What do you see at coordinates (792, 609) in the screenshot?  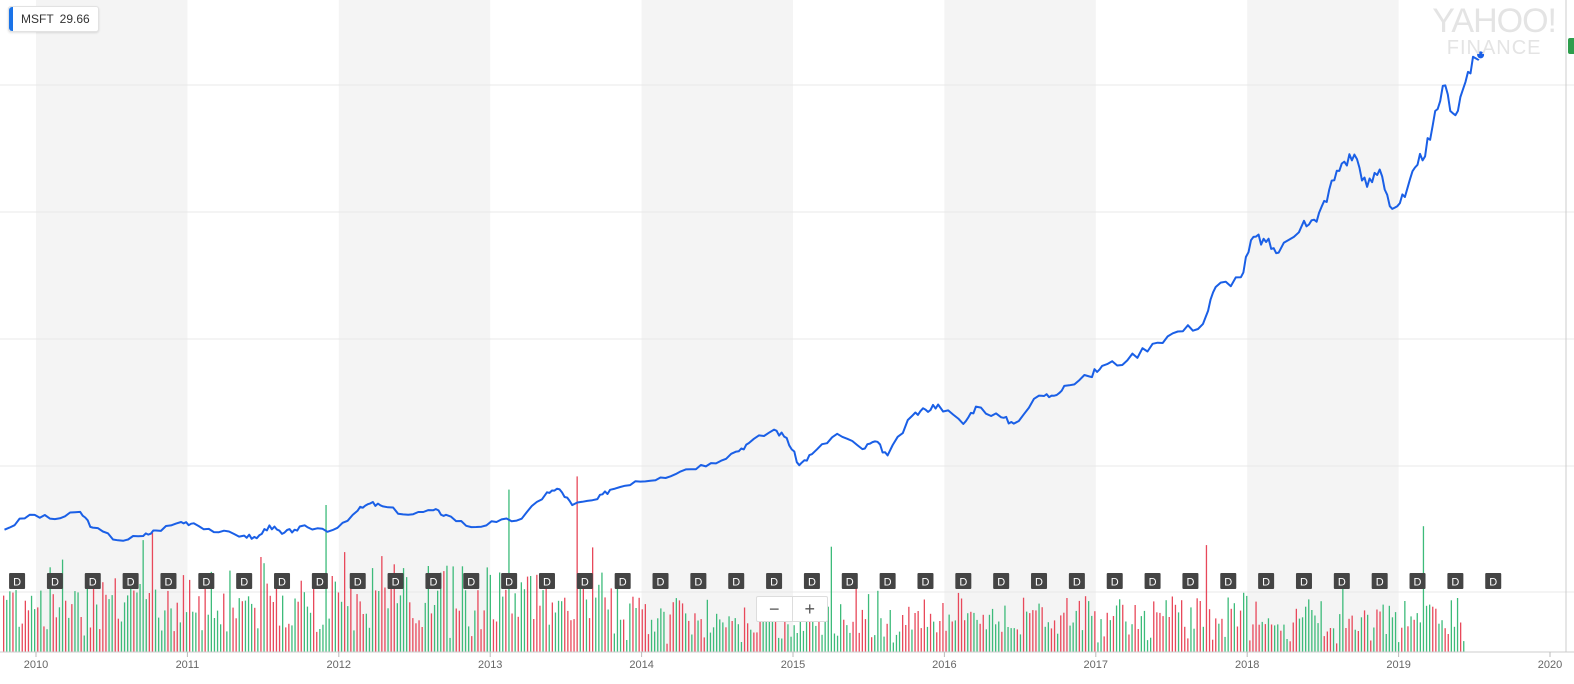 I see `zoom-control: − +` at bounding box center [792, 609].